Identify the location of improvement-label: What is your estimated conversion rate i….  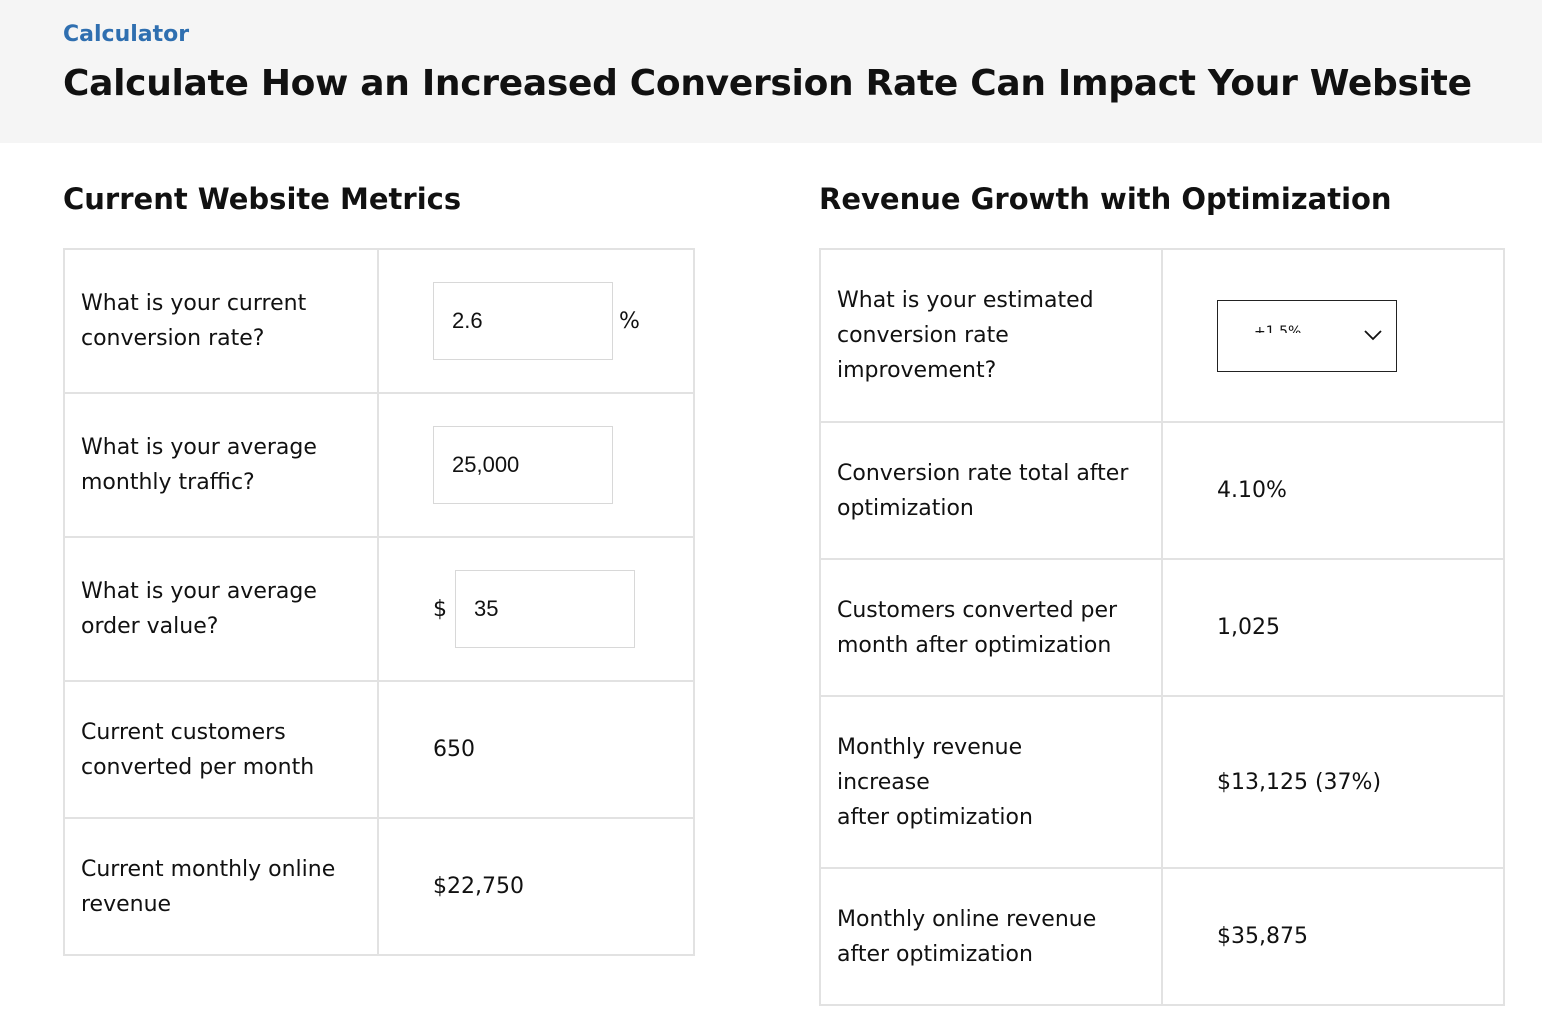
(991, 335).